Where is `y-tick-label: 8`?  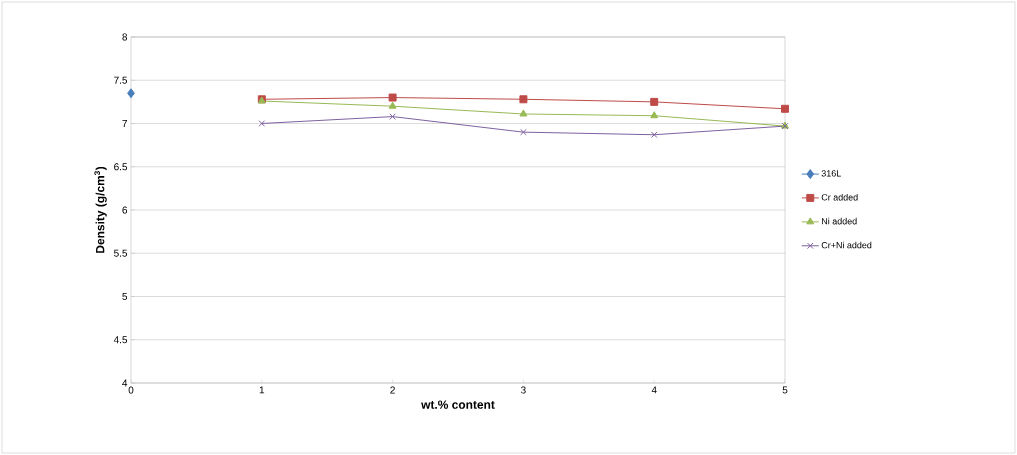 y-tick-label: 8 is located at coordinates (125, 37).